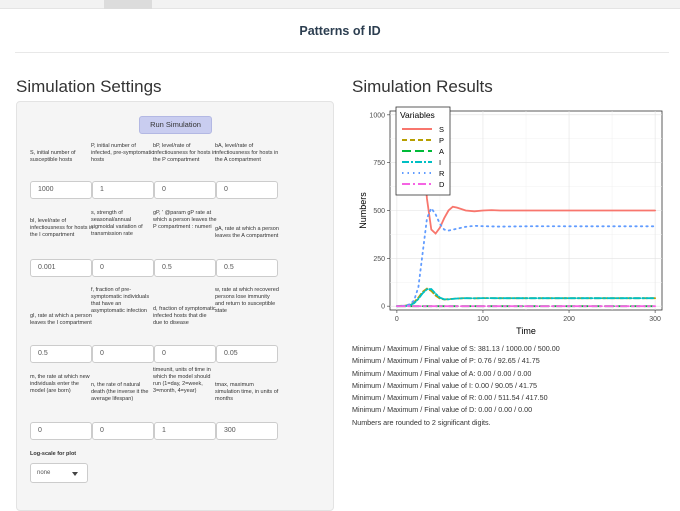 This screenshot has height=511, width=680. I want to click on settings-title: Simulation Settings, so click(89, 86).